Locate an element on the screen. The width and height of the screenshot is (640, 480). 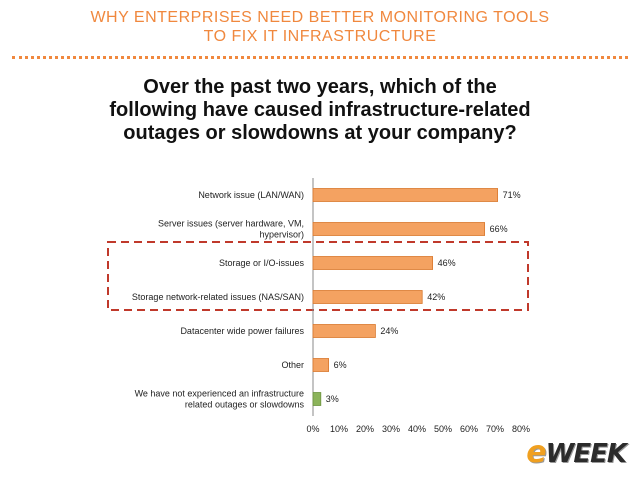
question-line-1: Over the past two years, which of the is located at coordinates (320, 87).